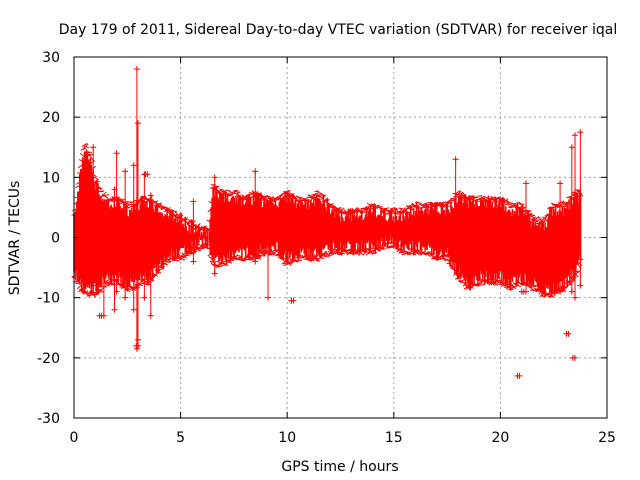 The height and width of the screenshot is (480, 640). I want to click on y-tick-label: -30, so click(48, 419).